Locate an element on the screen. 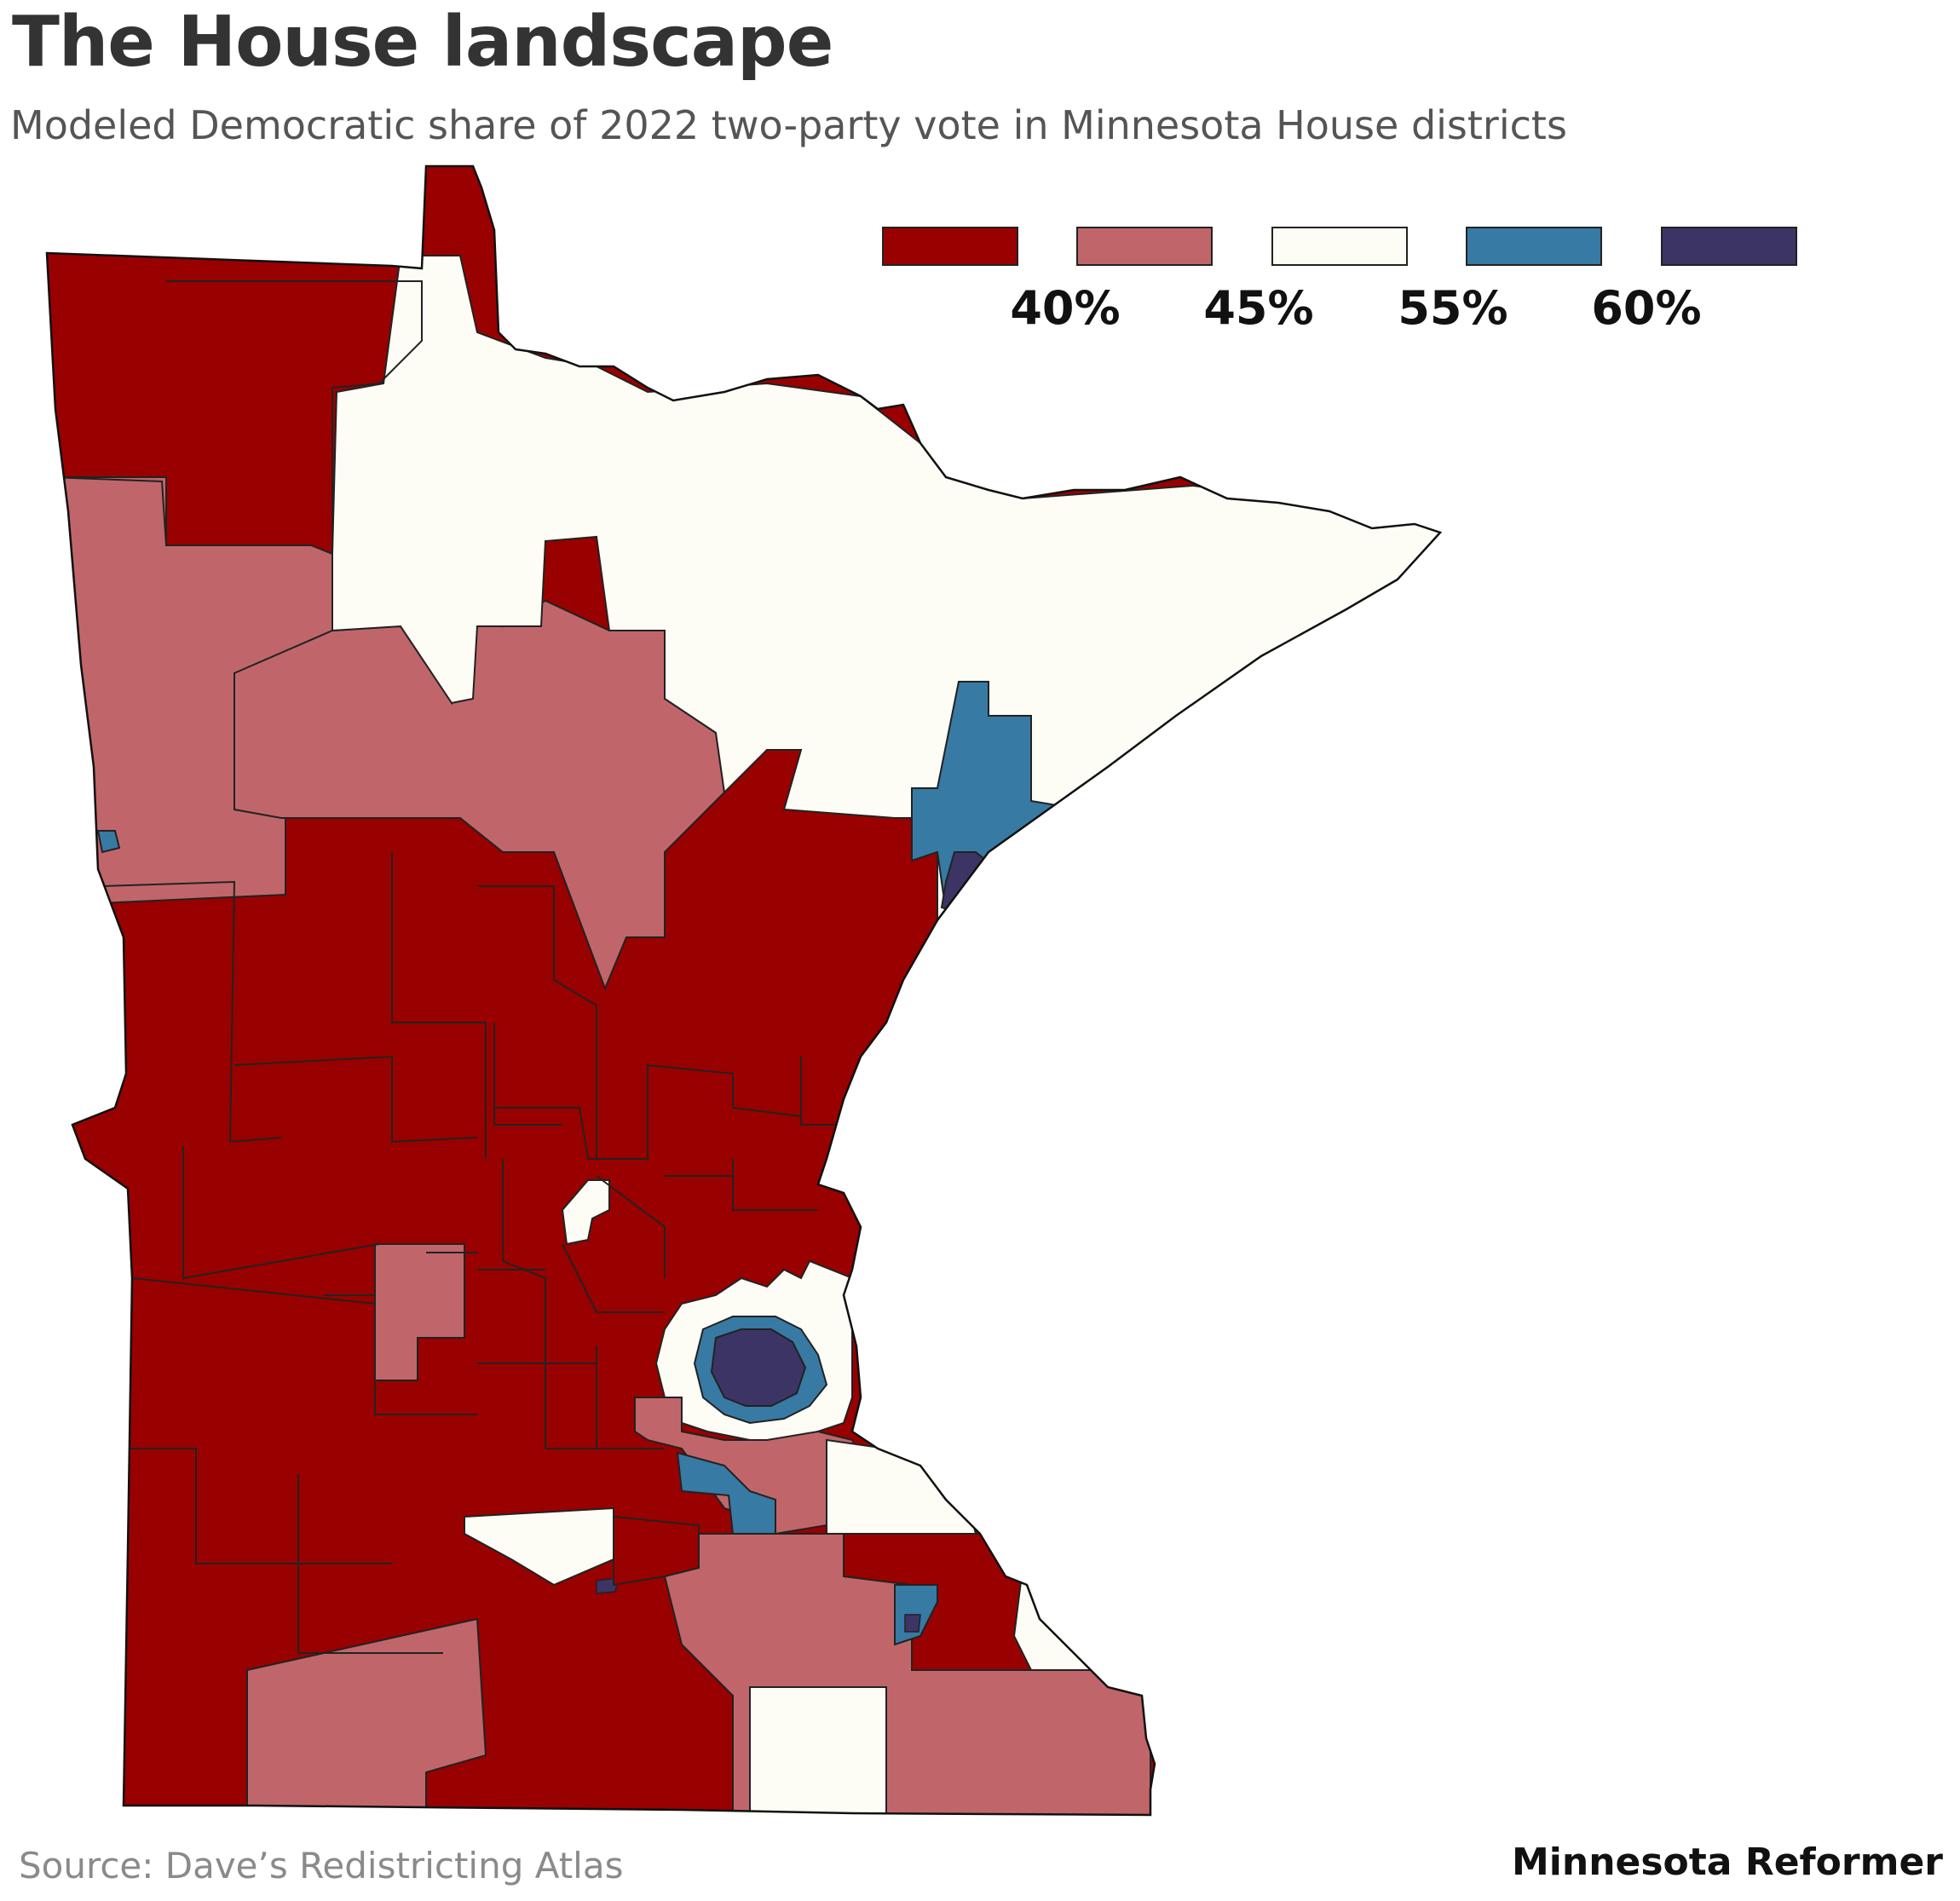 This screenshot has width=1960, height=1901. legend-tick-label: 40% is located at coordinates (1065, 308).